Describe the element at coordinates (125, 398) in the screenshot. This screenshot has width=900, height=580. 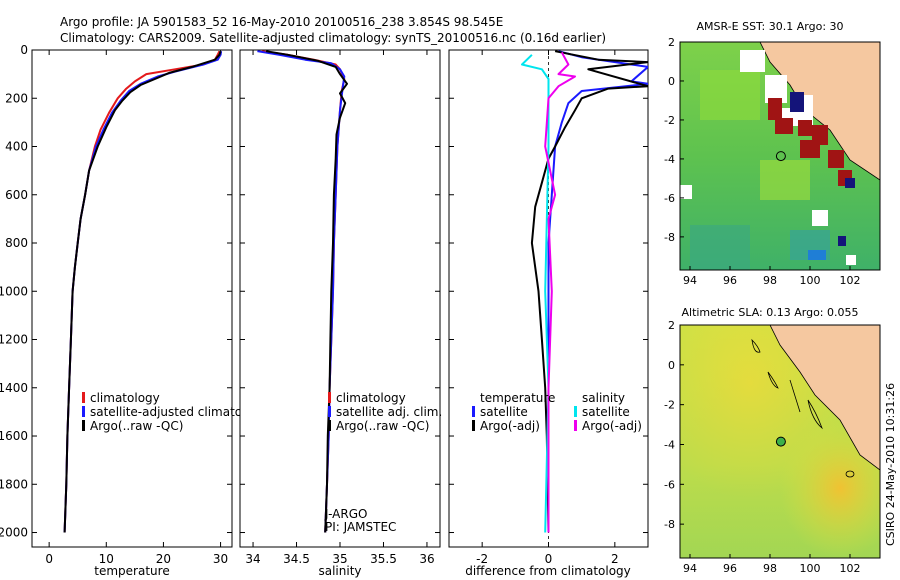
I see `legend-label-climatology: climatology` at that location.